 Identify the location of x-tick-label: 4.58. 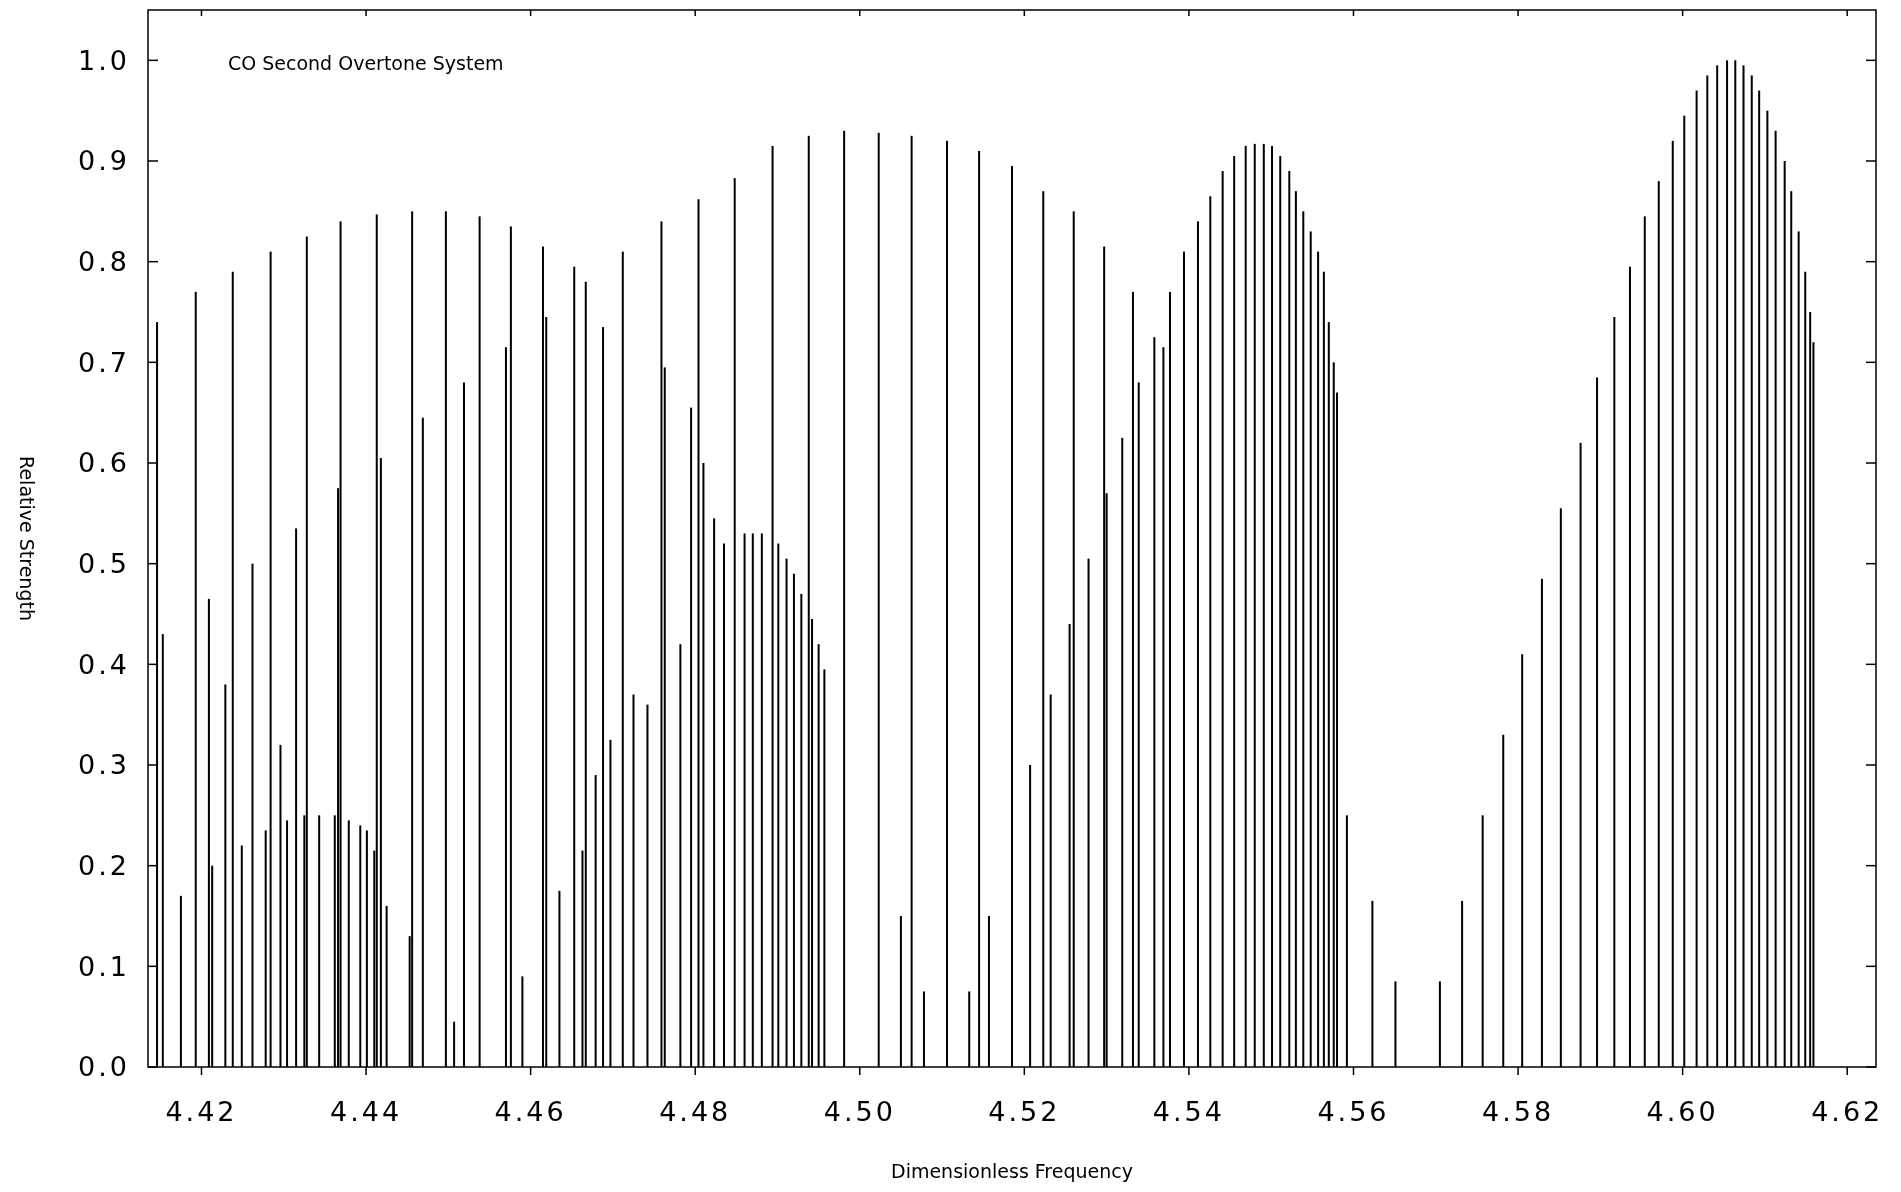
(1518, 1111).